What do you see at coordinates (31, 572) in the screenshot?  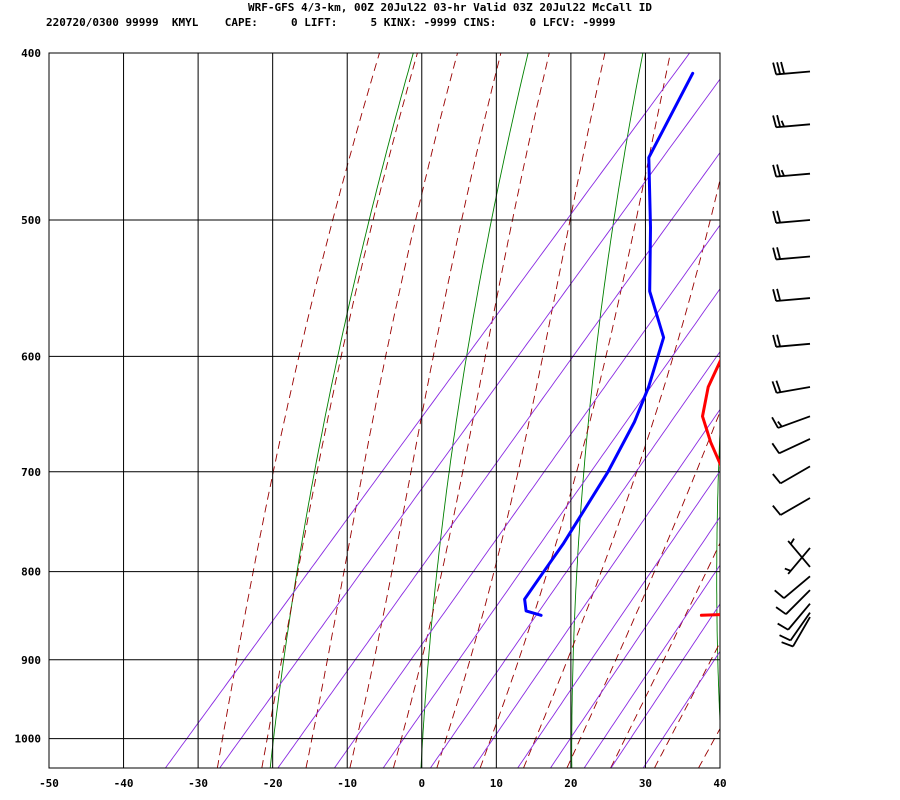 I see `pressure-tick-label: 800` at bounding box center [31, 572].